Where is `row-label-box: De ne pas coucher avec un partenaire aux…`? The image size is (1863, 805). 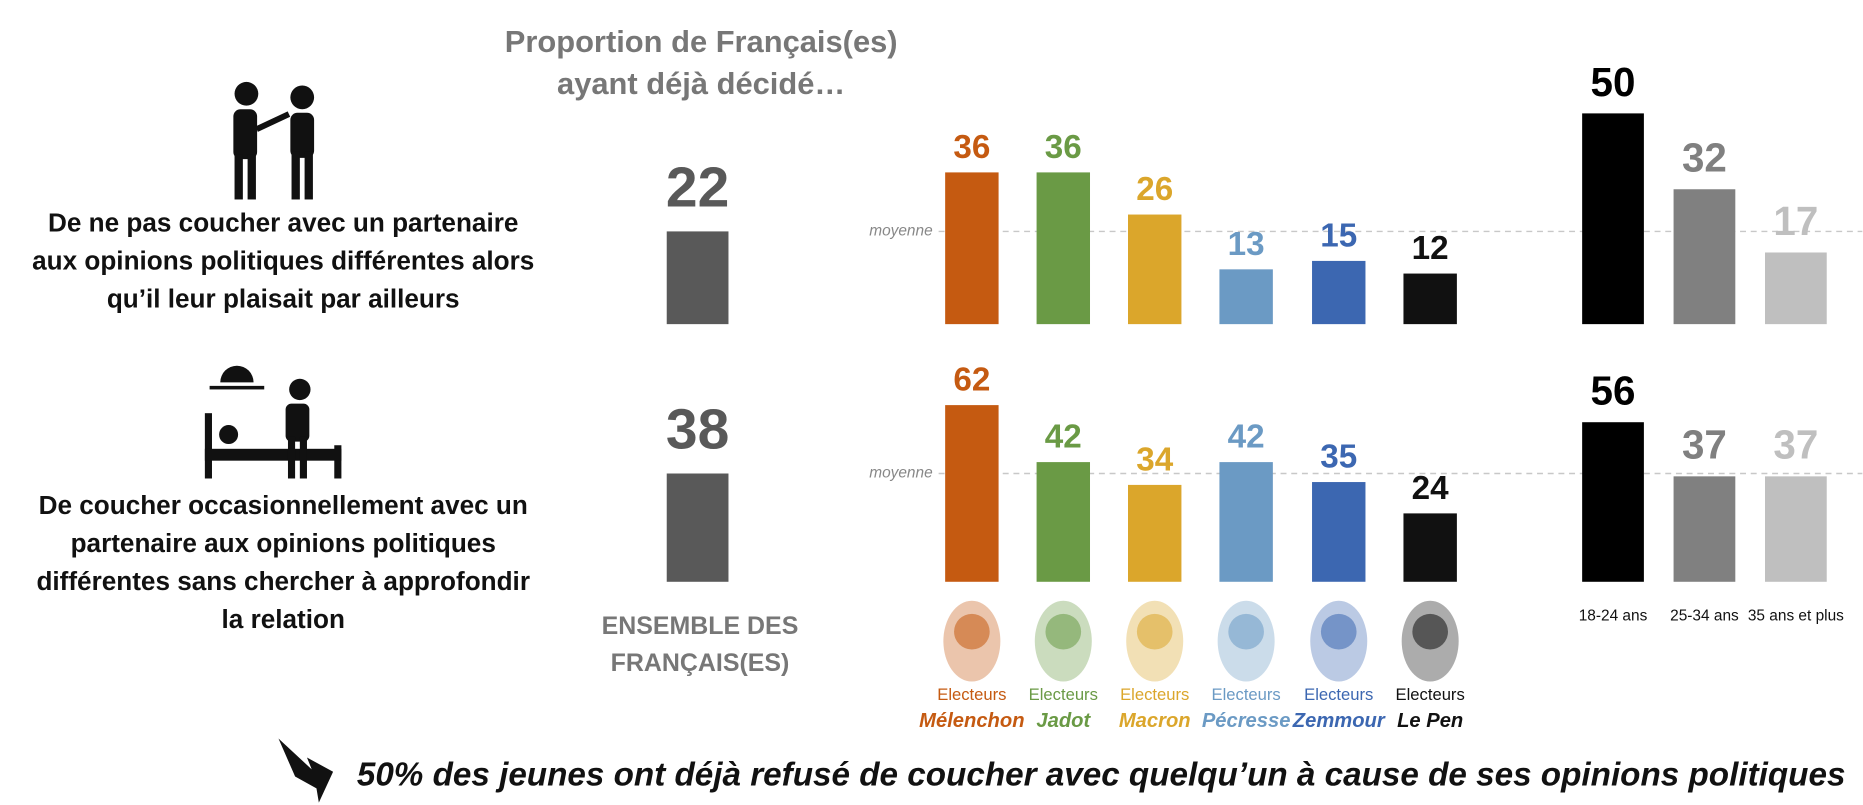 row-label-box: De ne pas coucher avec un partenaire aux… is located at coordinates (283, 260).